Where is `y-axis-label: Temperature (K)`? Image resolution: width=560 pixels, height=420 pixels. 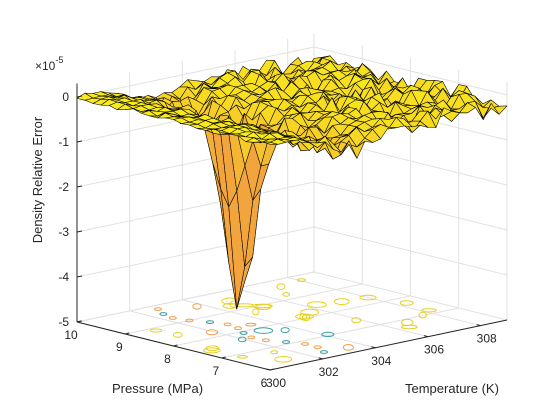
y-axis-label: Temperature (K) is located at coordinates (452, 388).